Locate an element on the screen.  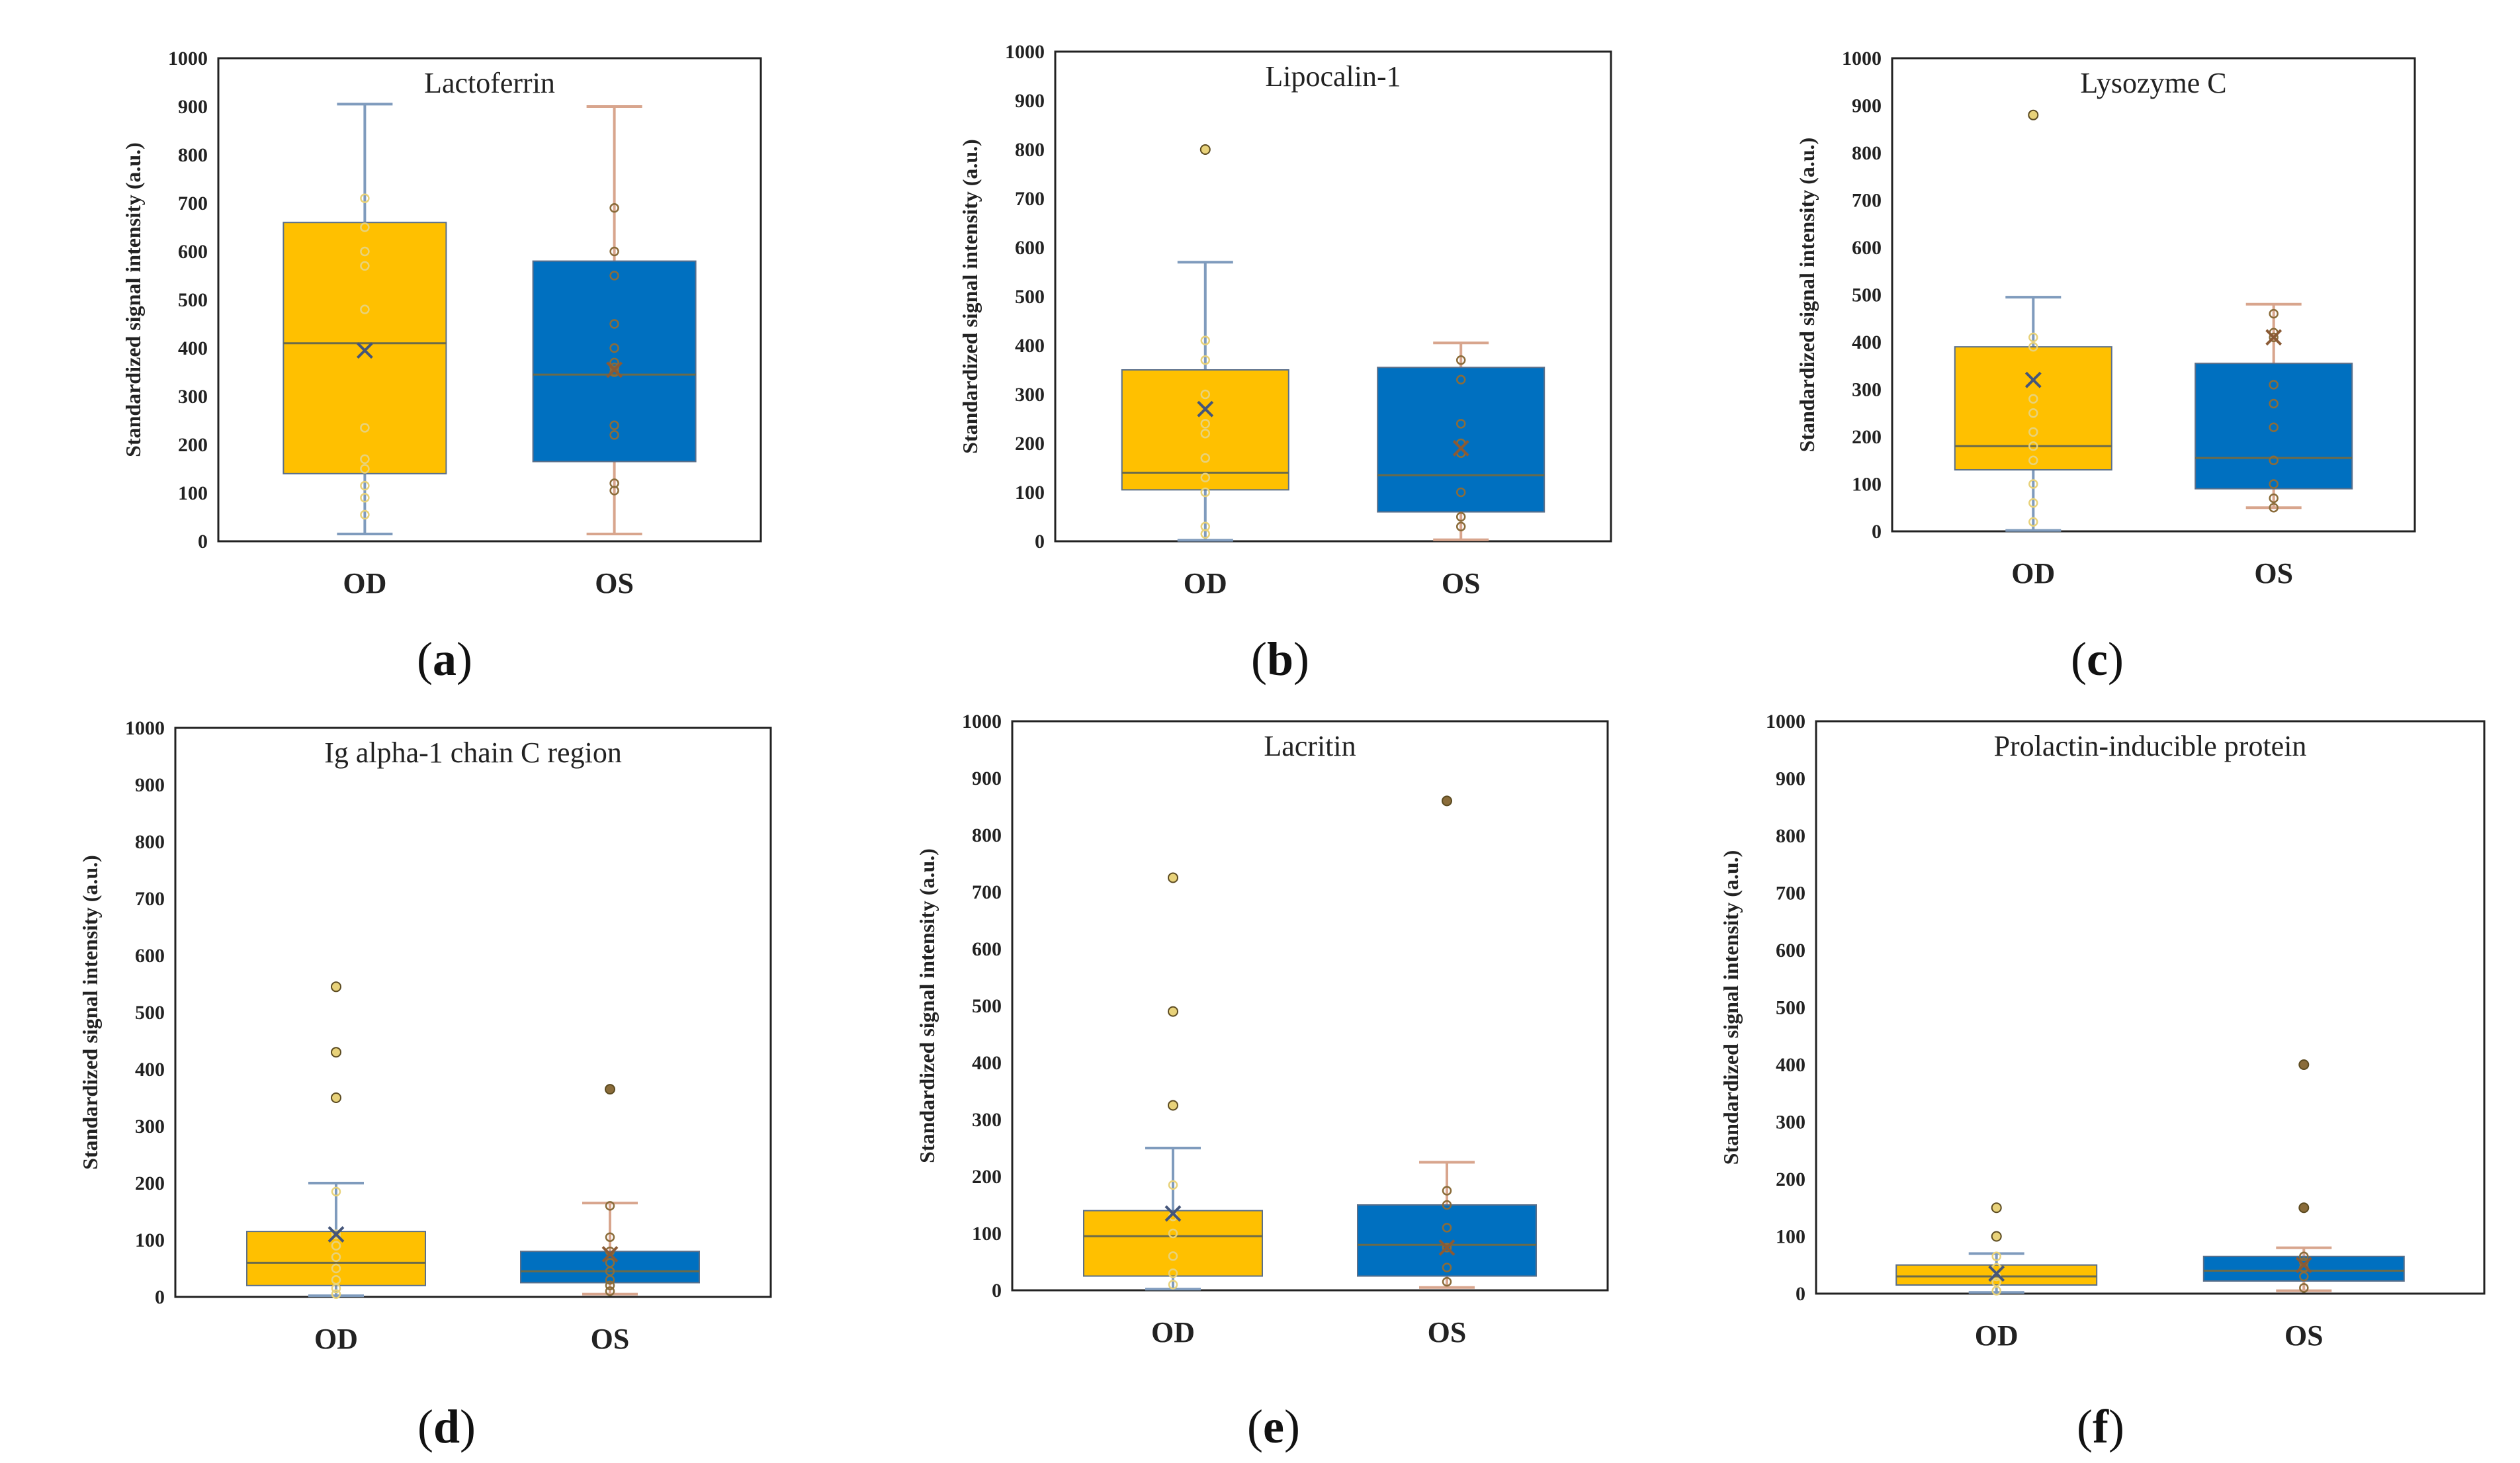
plot-frame-e is located at coordinates (1310, 1006).